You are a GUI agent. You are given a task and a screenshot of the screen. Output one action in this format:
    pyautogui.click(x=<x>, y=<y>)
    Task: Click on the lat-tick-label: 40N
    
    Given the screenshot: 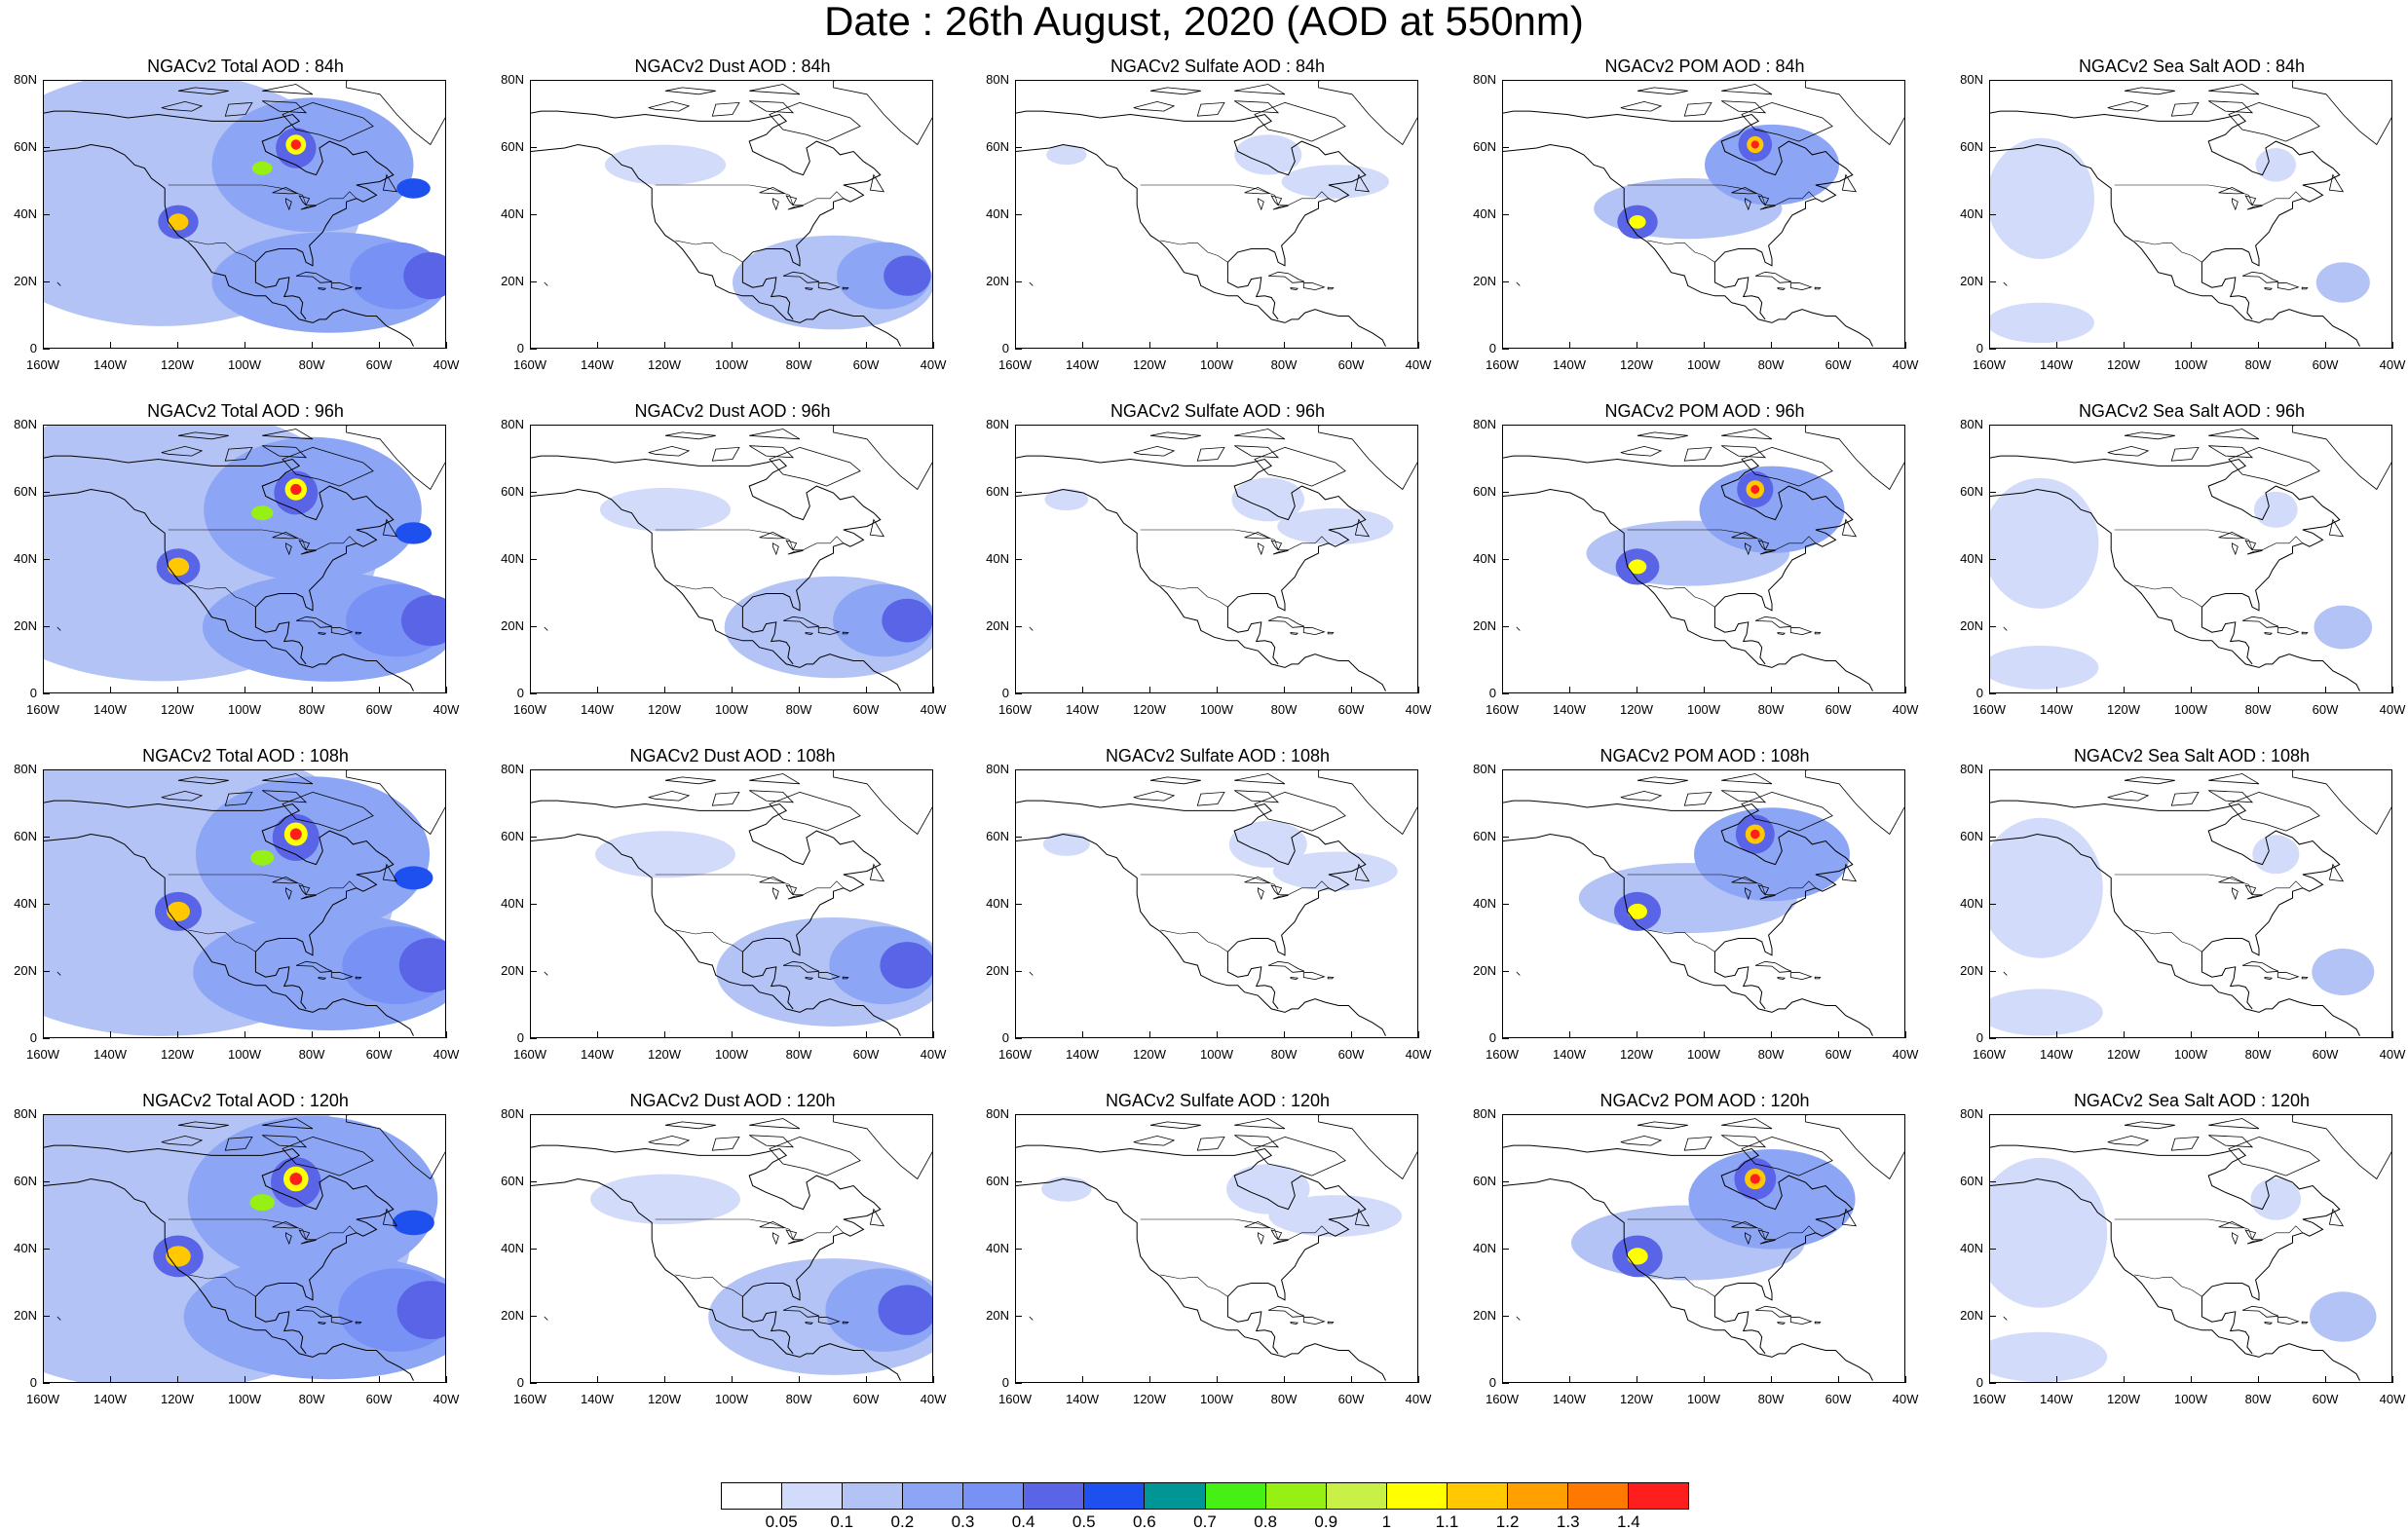 What is the action you would take?
    pyautogui.click(x=1484, y=558)
    